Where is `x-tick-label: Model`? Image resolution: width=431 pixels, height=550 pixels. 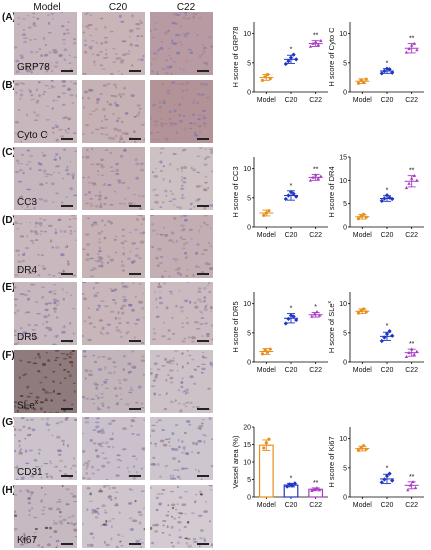
x-tick-label: Model is located at coordinates (267, 505).